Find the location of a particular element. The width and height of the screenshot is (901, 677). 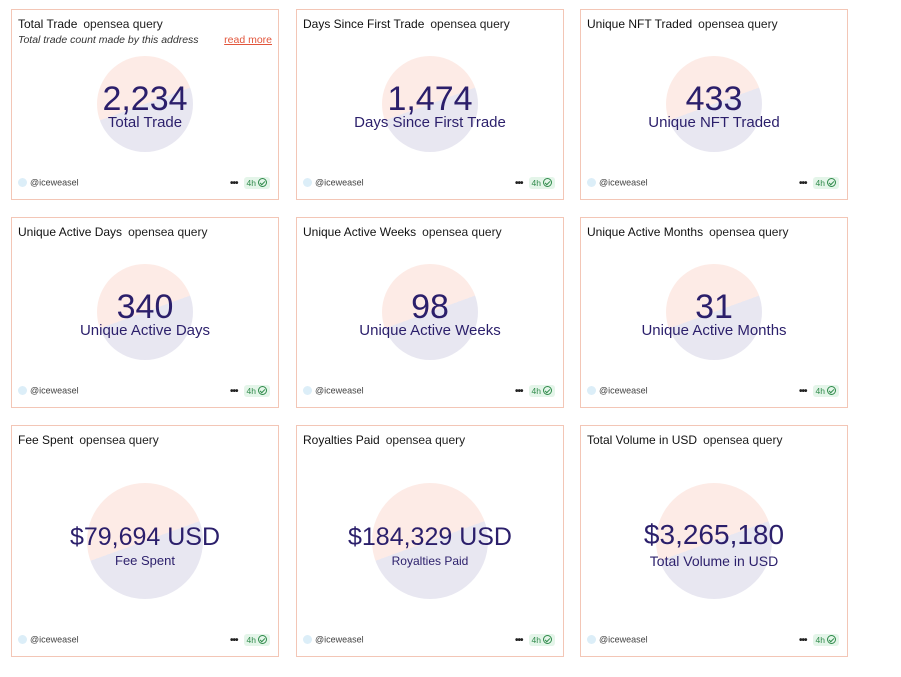

counter-label: Days Since First Trade is located at coordinates (430, 122).